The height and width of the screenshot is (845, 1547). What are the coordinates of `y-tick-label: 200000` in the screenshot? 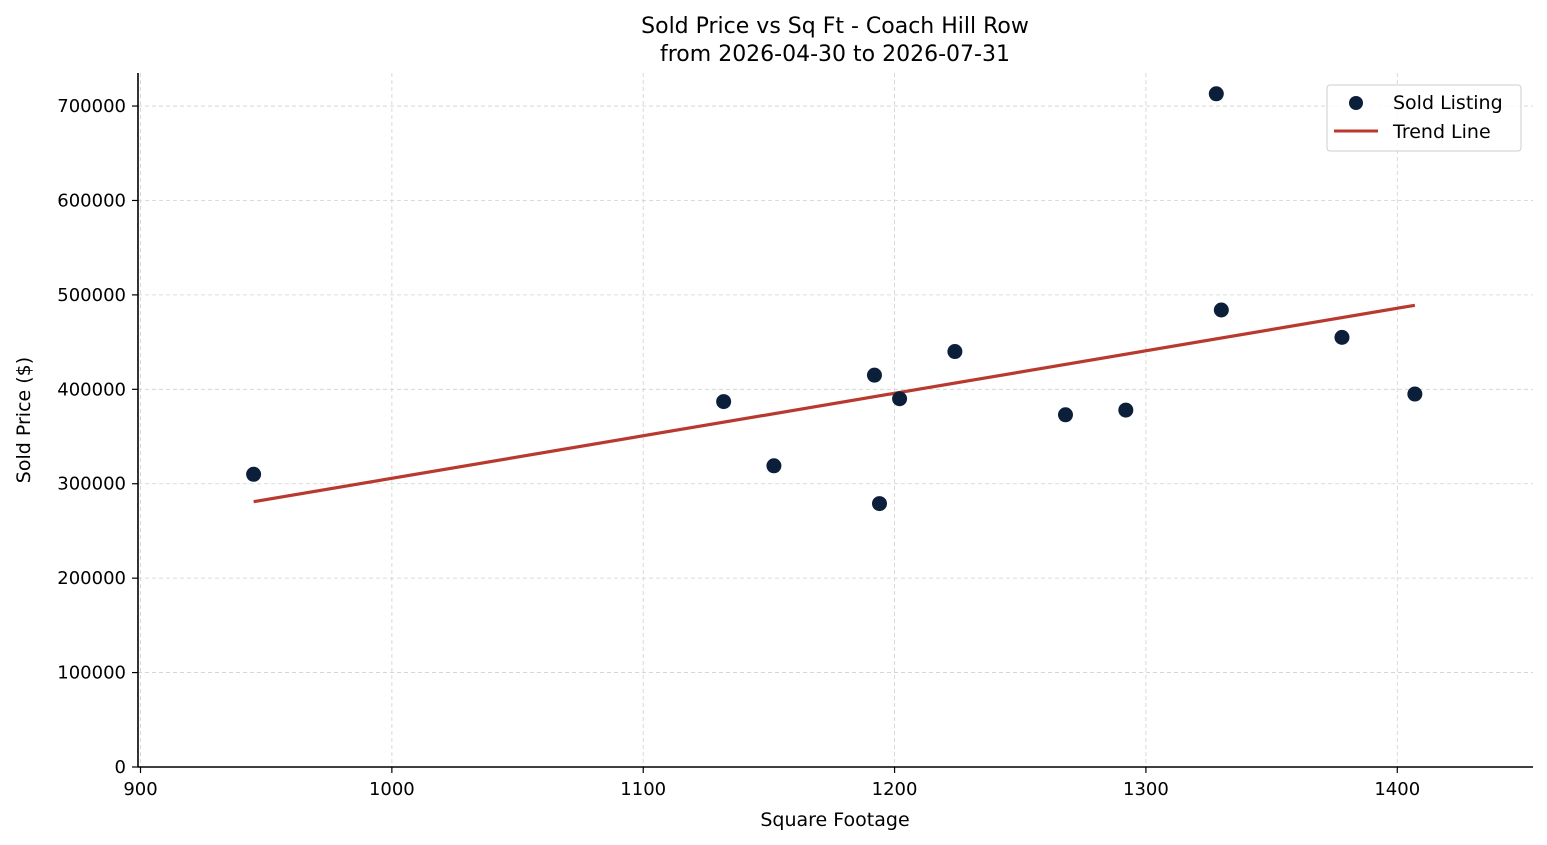 It's located at (91, 578).